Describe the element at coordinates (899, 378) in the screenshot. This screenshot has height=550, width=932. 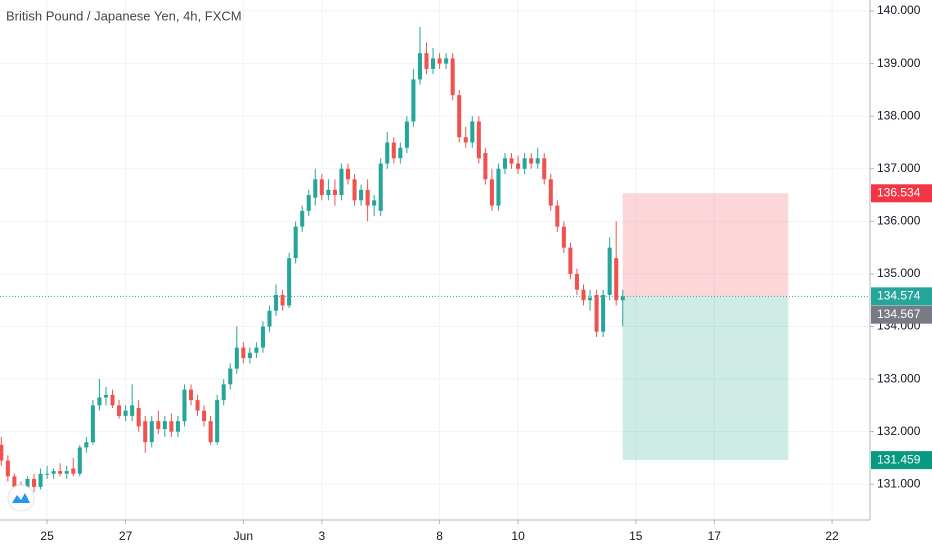
I see `y-tick-label: 133.000` at that location.